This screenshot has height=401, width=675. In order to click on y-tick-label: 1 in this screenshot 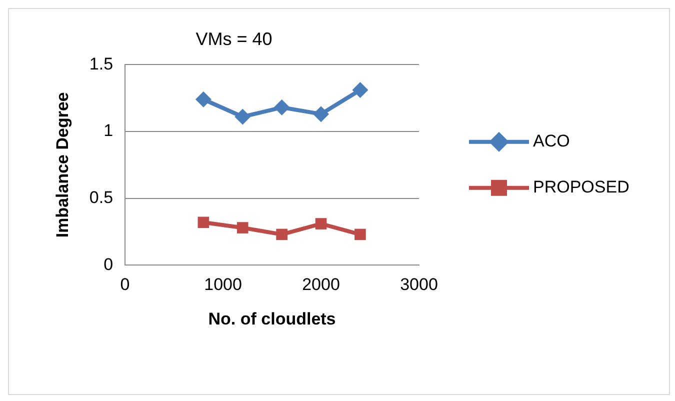, I will do `click(109, 130)`.